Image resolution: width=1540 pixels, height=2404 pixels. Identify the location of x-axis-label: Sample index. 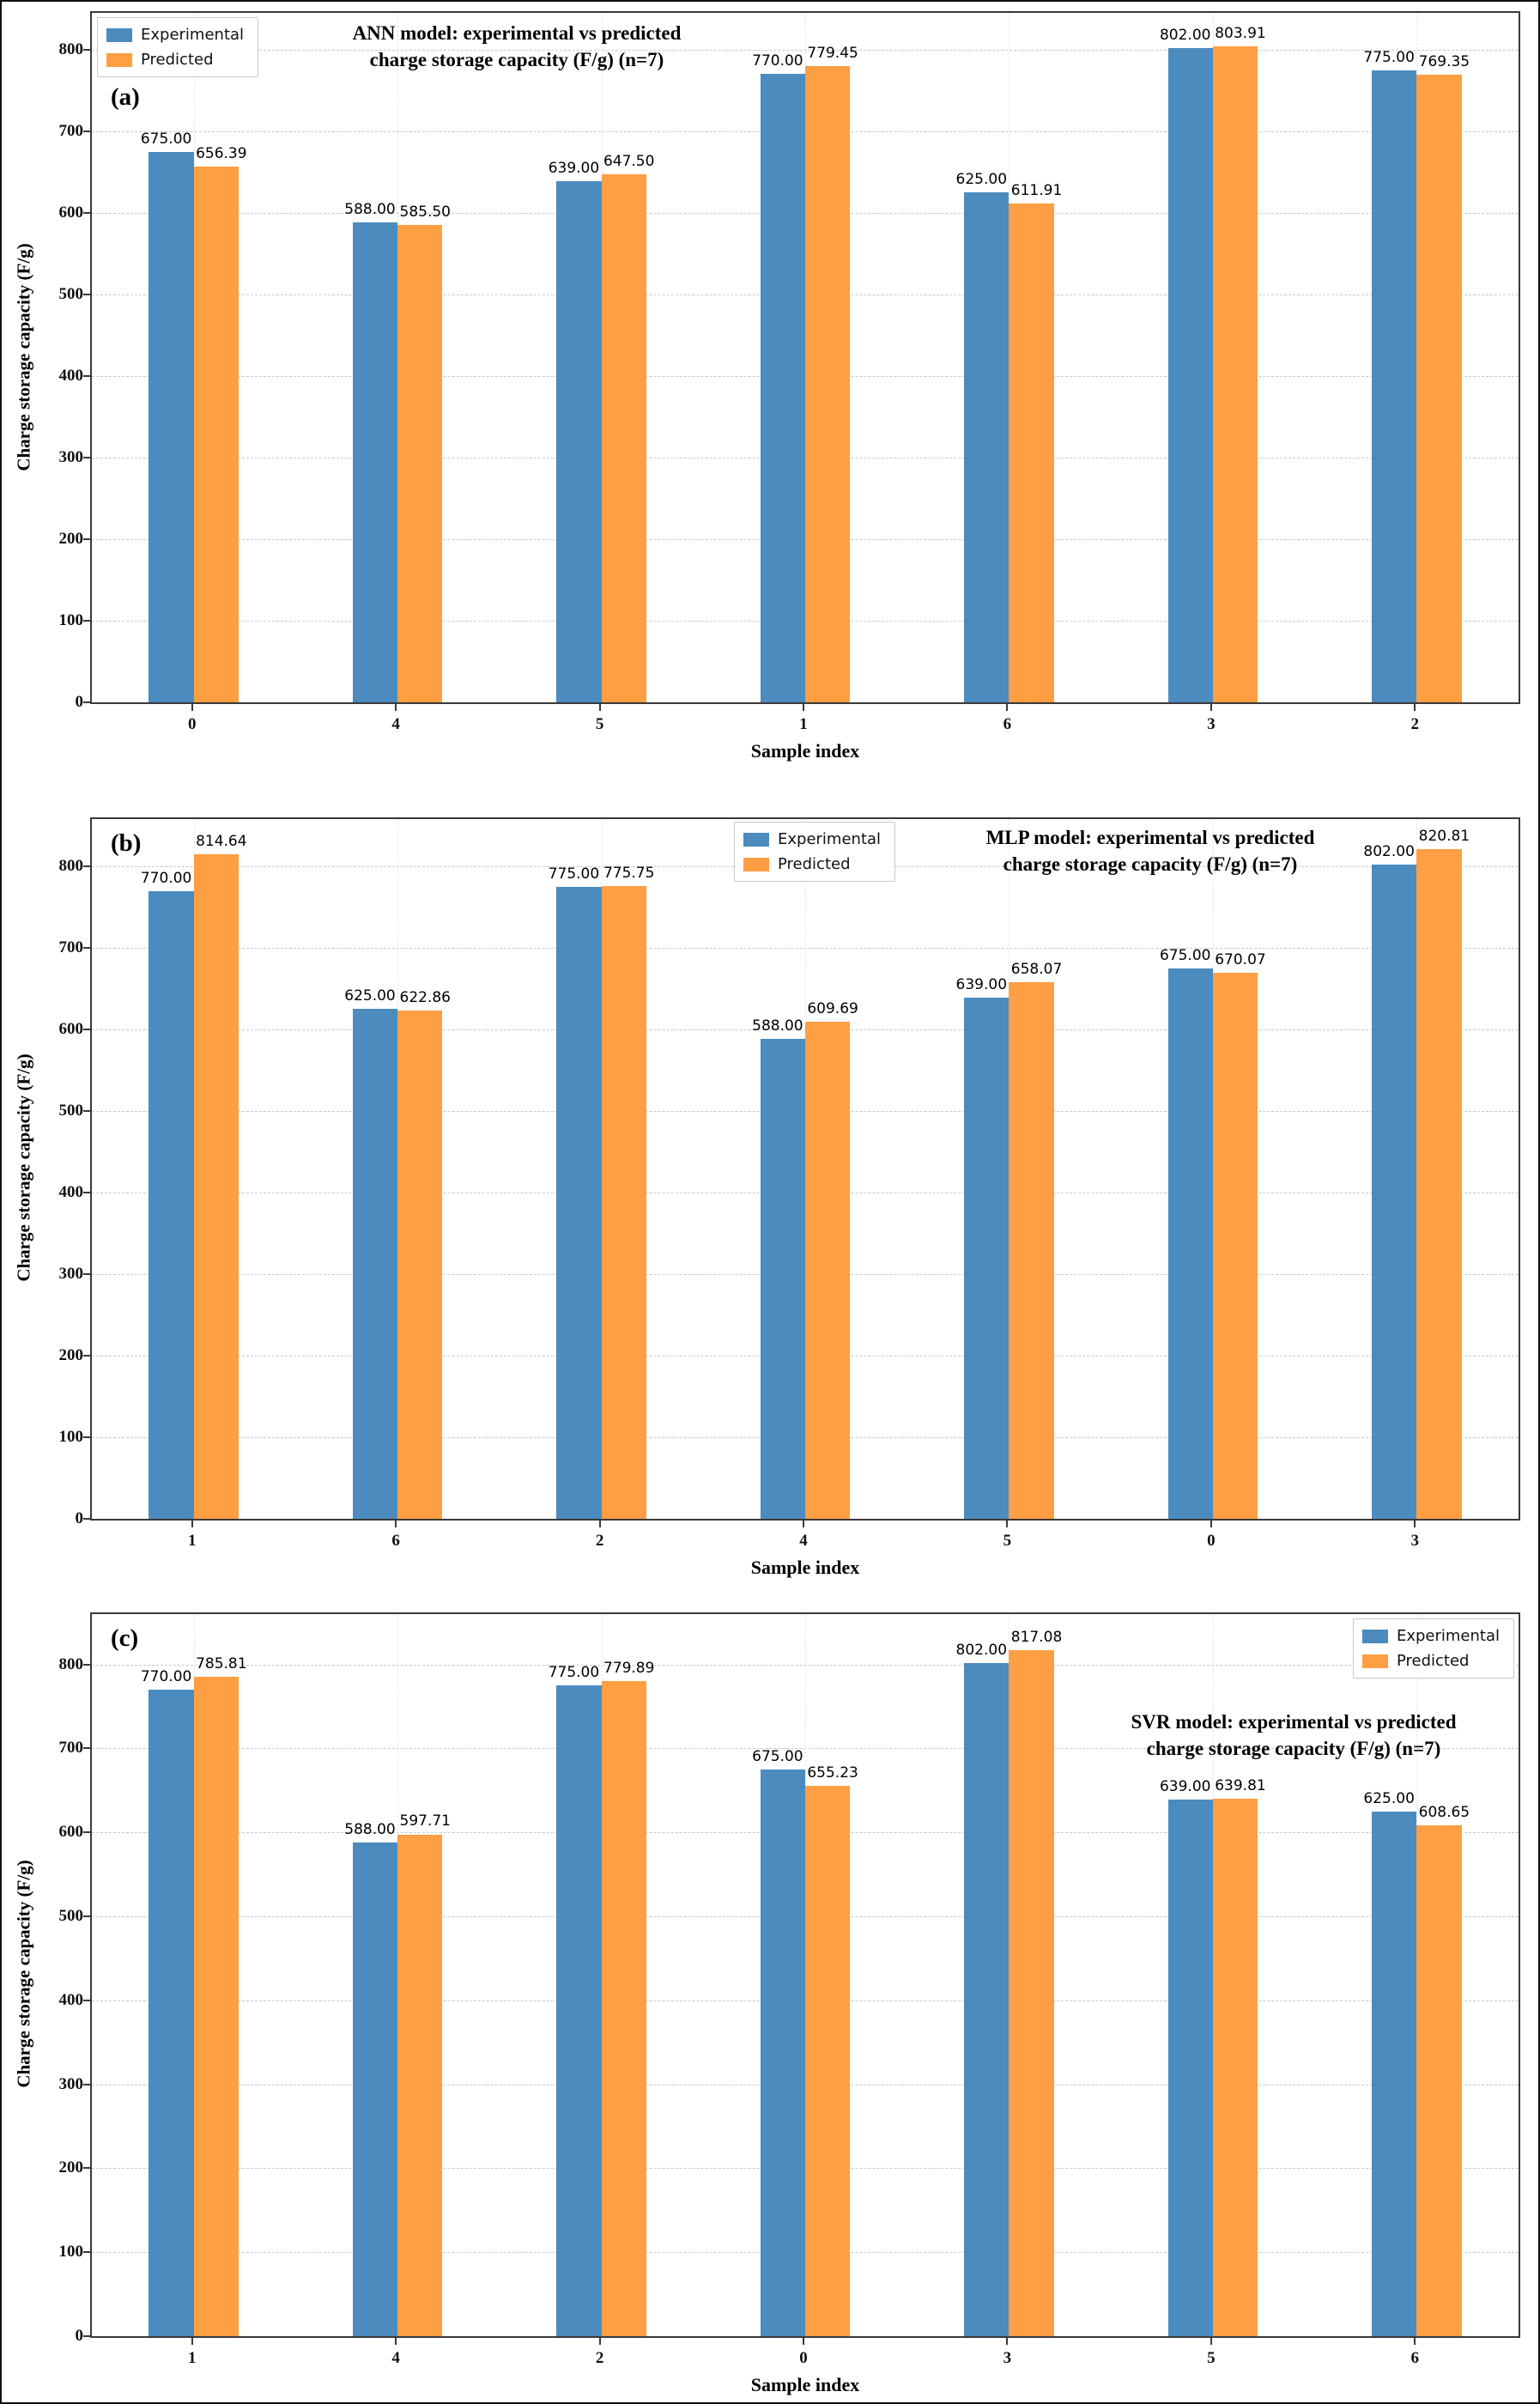
(805, 2384).